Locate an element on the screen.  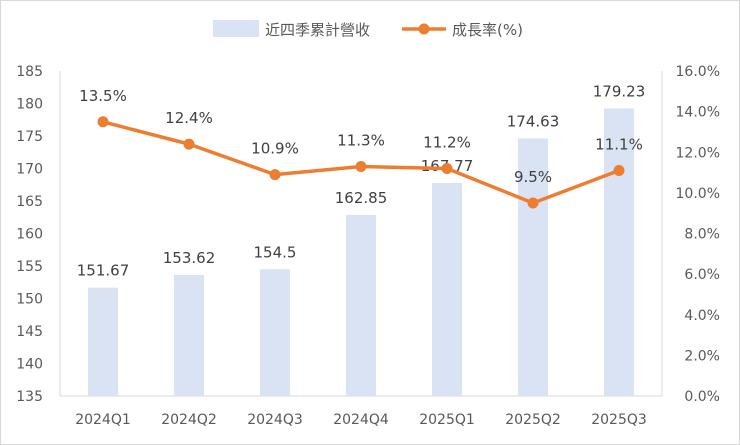
line-data-label: 10.9% is located at coordinates (275, 149).